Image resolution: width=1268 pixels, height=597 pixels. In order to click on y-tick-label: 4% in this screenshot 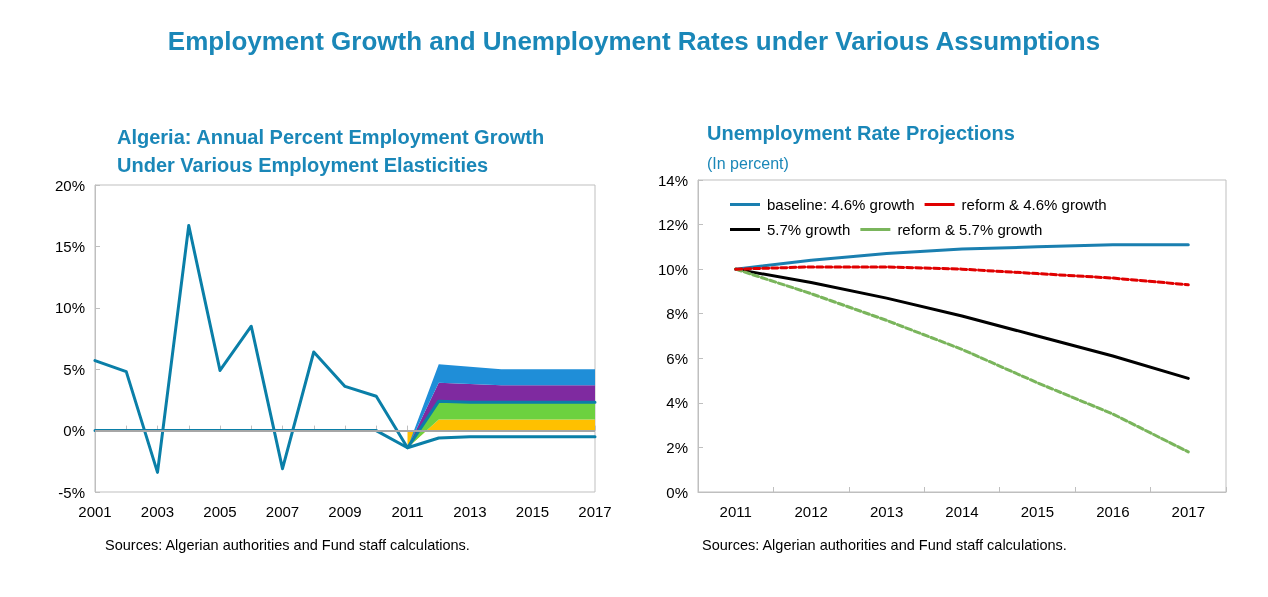, I will do `click(677, 403)`.